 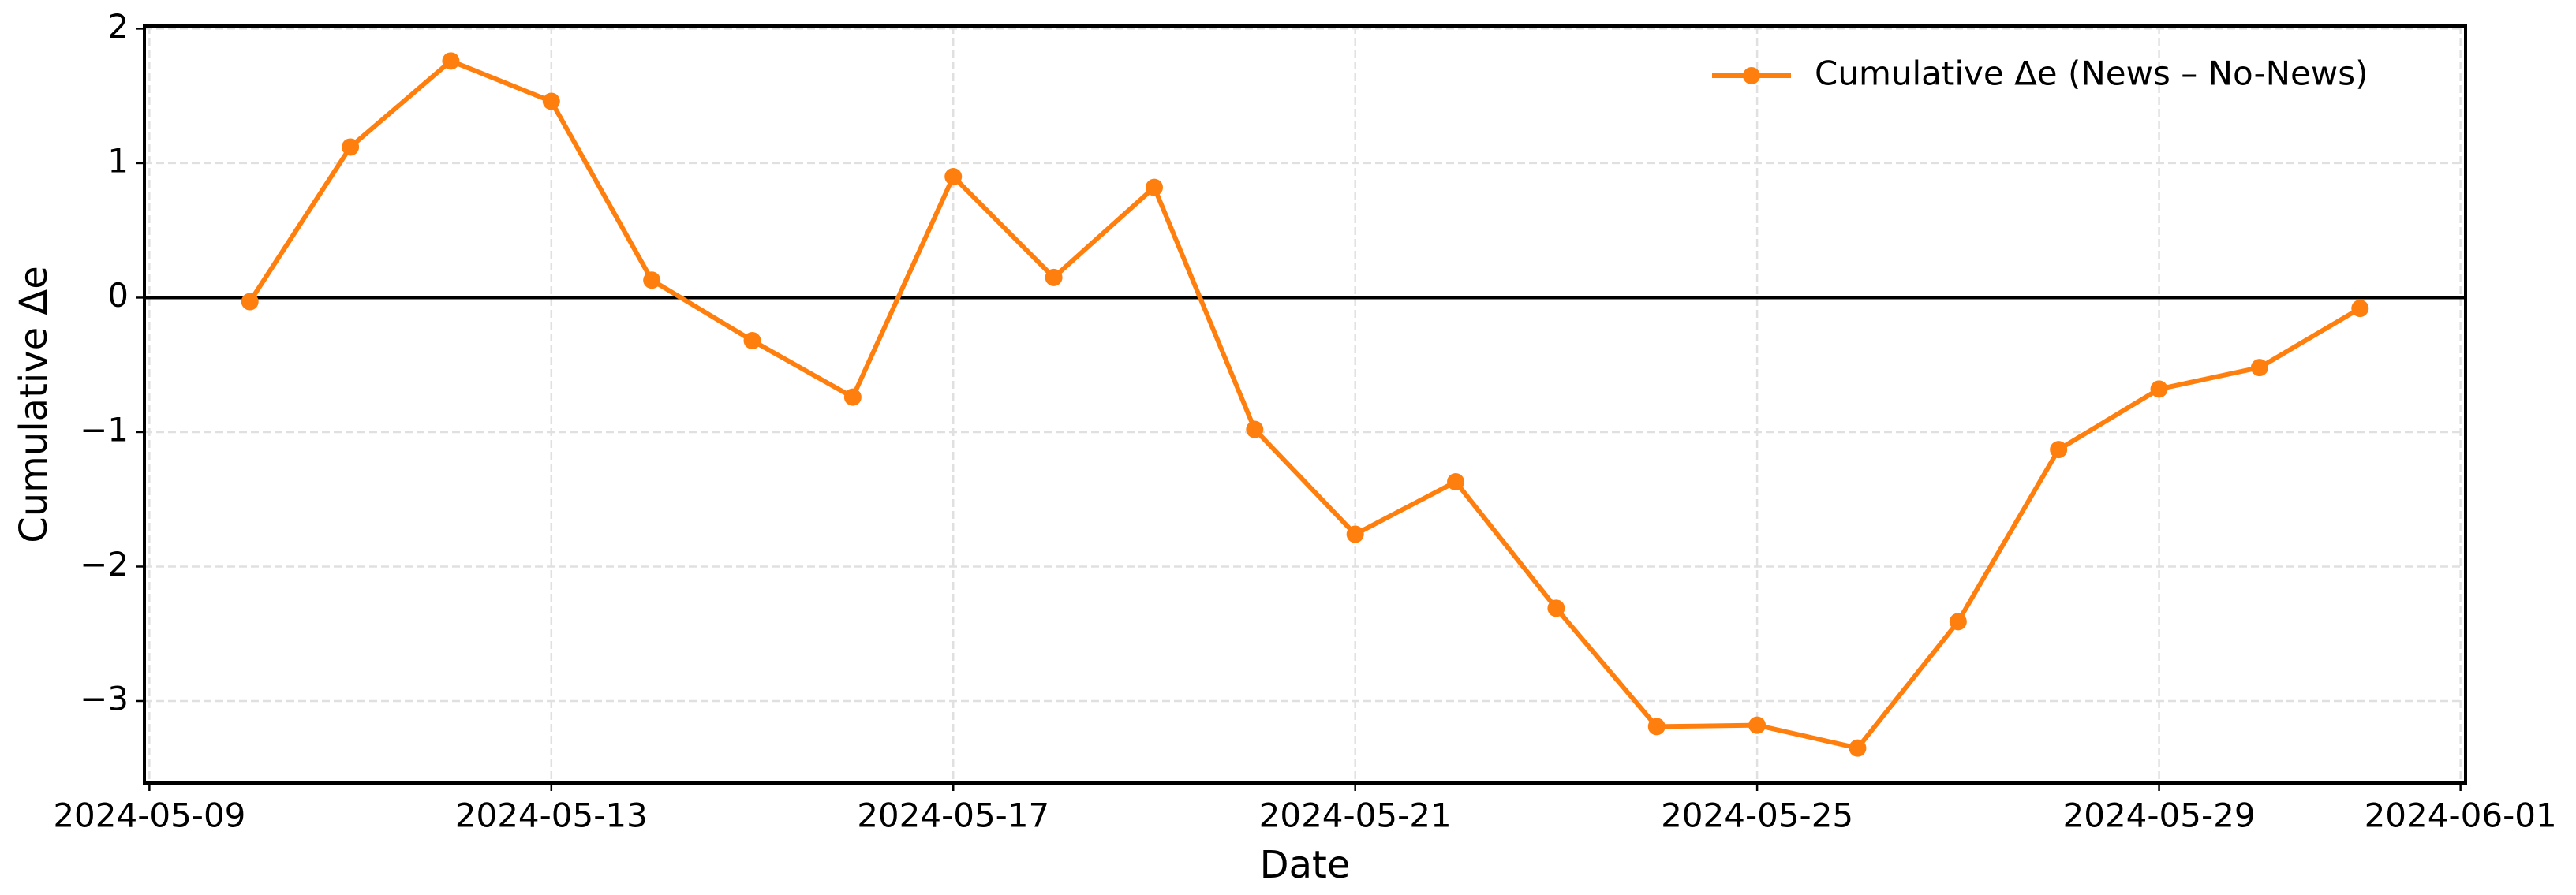 What do you see at coordinates (1355, 815) in the screenshot?
I see `x-tick-label: 2024-05-21` at bounding box center [1355, 815].